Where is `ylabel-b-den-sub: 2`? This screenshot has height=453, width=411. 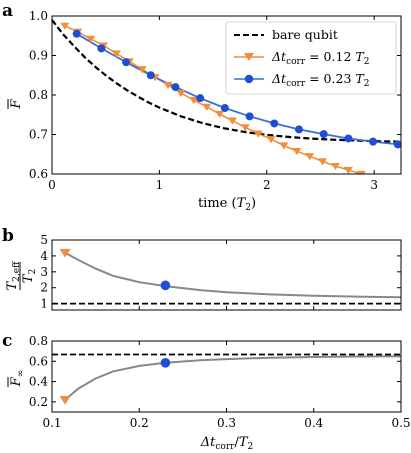
ylabel-b-den-sub: 2 is located at coordinates (33, 272).